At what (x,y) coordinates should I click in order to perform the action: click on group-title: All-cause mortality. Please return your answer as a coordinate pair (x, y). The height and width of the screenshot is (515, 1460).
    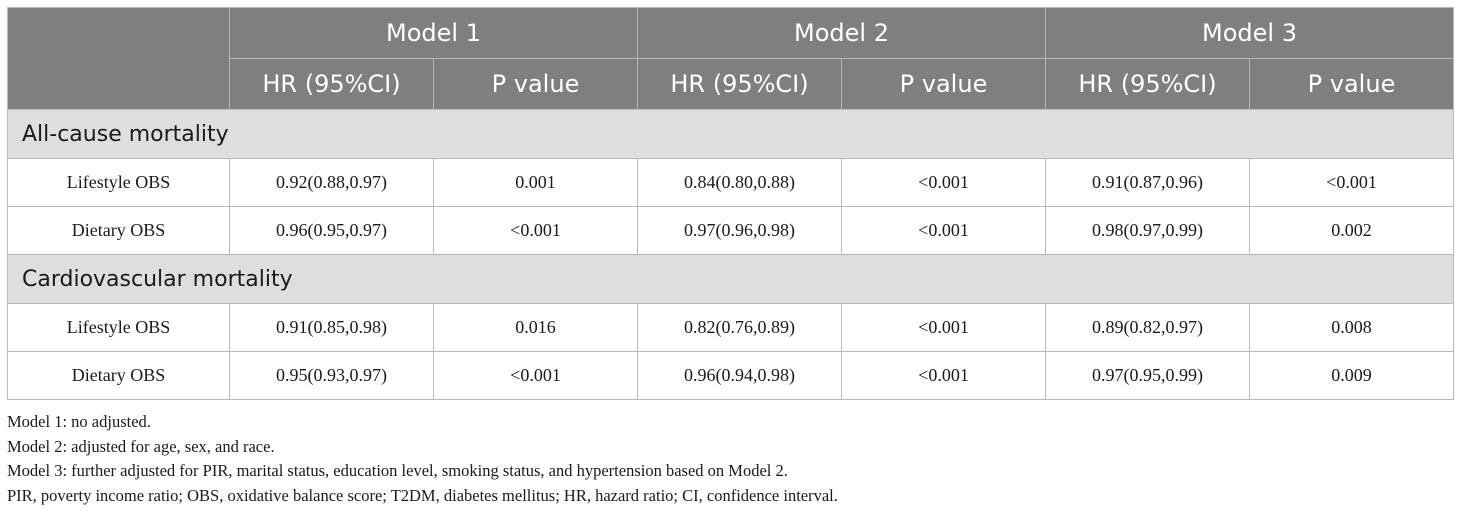
    Looking at the image, I should click on (730, 134).